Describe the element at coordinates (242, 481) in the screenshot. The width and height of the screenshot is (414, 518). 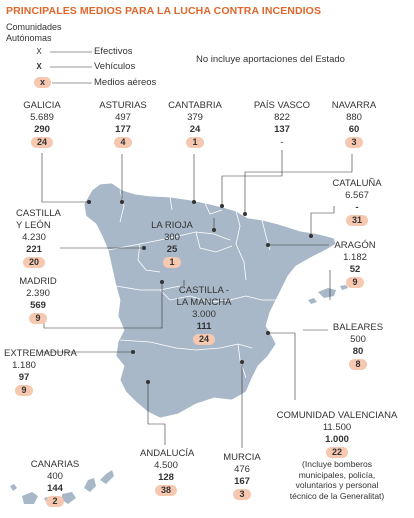
I see `vehiculos-value: 167` at that location.